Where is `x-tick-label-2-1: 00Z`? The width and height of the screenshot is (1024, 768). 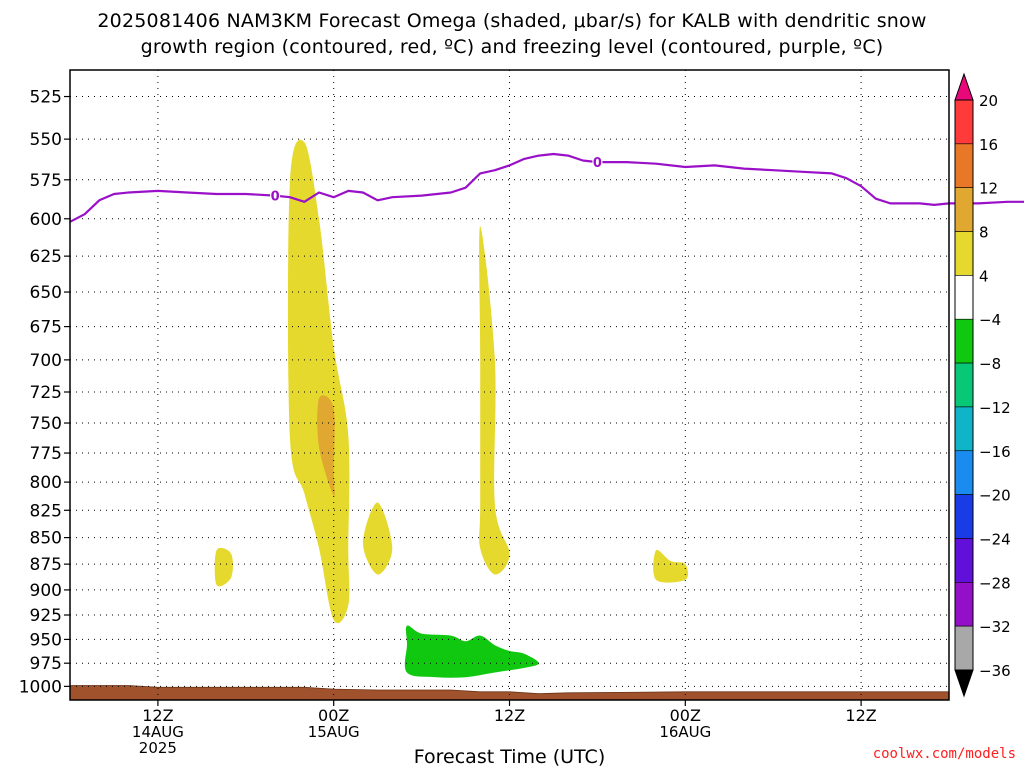
x-tick-label-2-1: 00Z is located at coordinates (333, 715).